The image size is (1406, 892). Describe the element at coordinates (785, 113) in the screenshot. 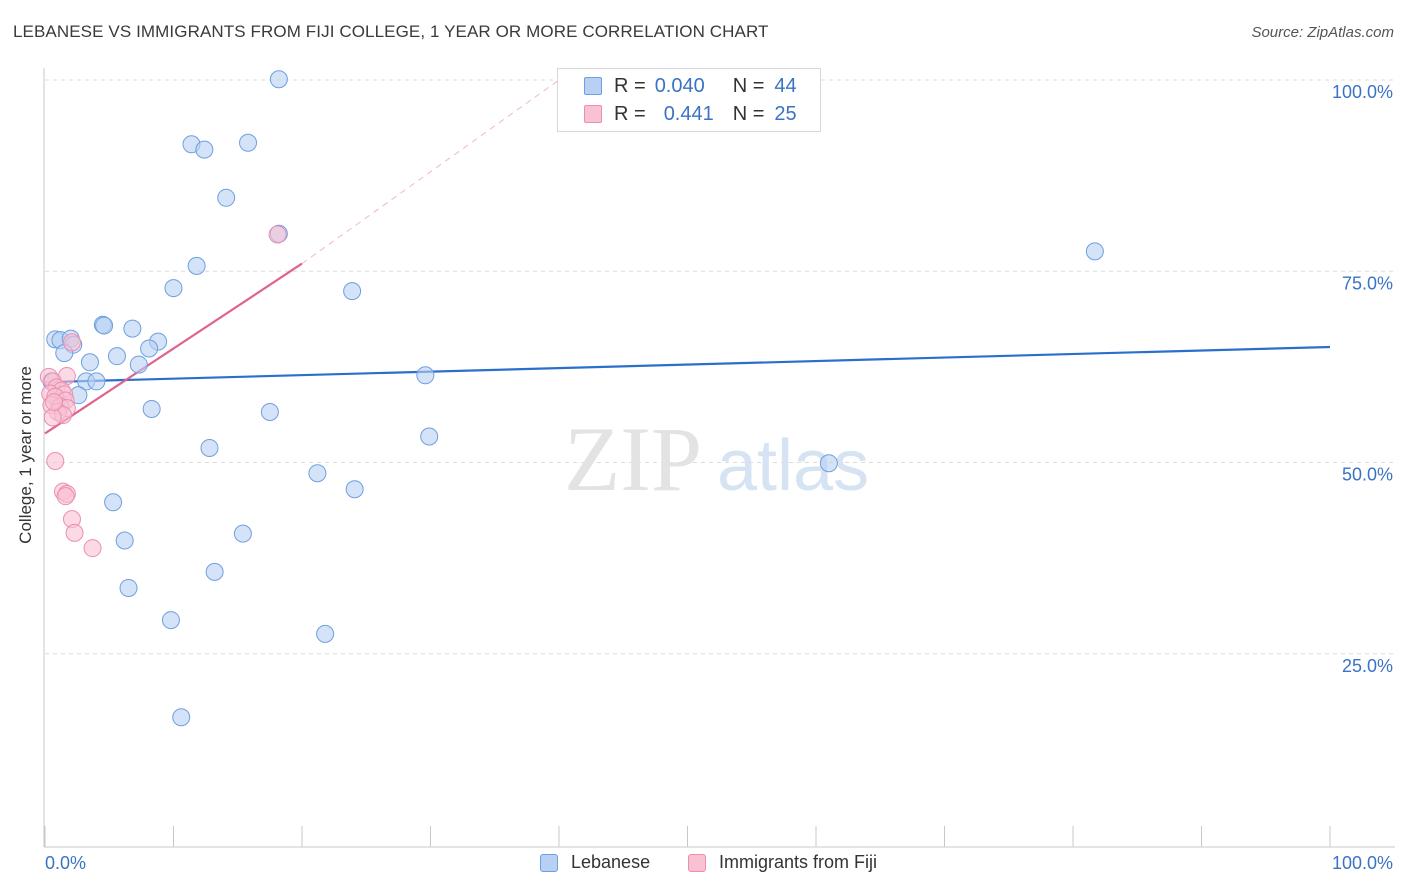

I see `legend-n-value-fiji: 25` at that location.